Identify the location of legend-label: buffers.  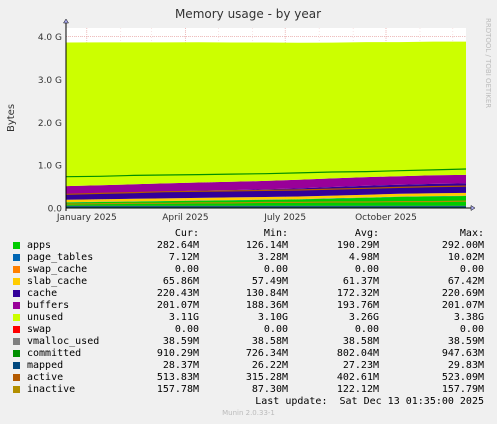
(48, 305).